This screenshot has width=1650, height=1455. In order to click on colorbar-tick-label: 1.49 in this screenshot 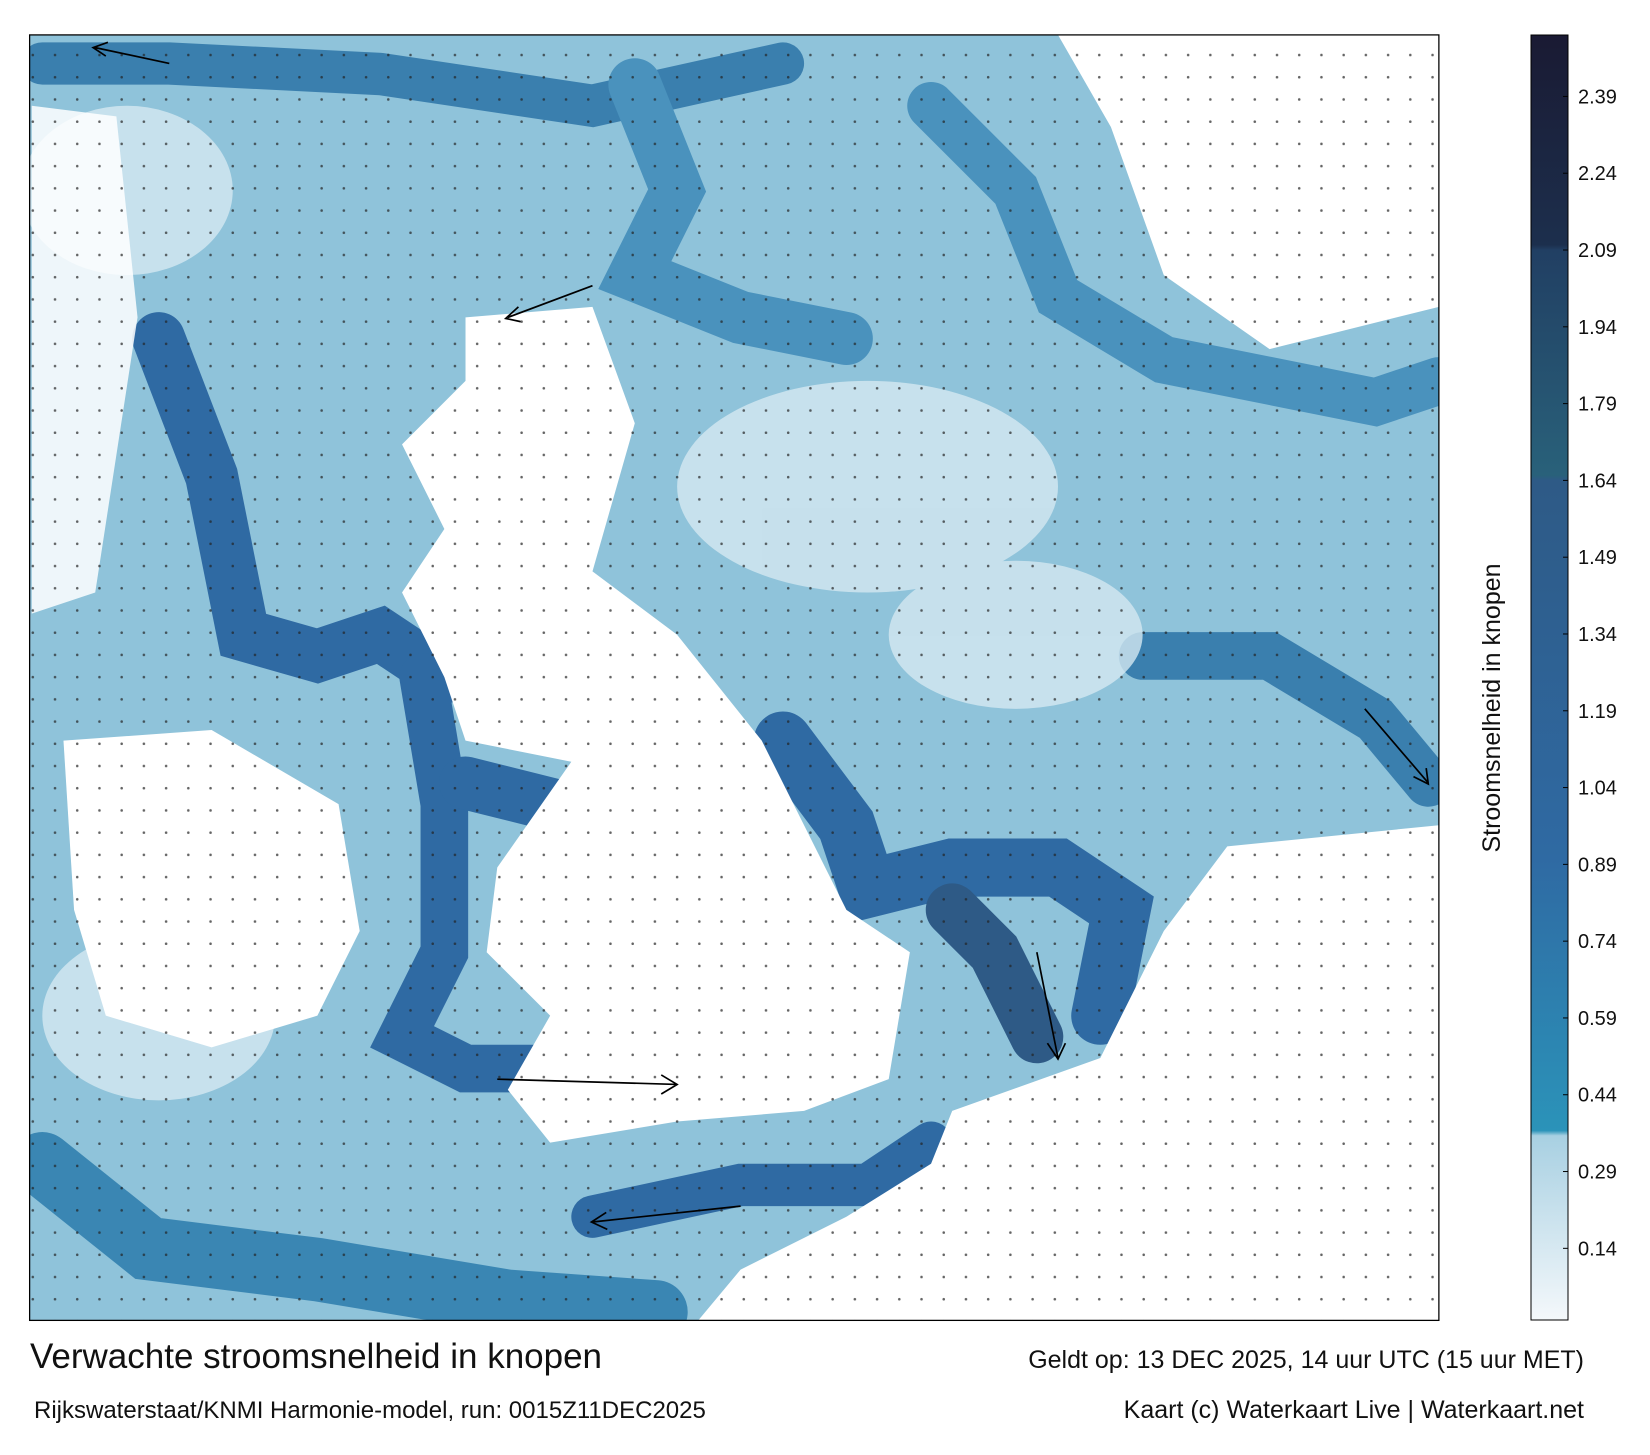, I will do `click(1597, 558)`.